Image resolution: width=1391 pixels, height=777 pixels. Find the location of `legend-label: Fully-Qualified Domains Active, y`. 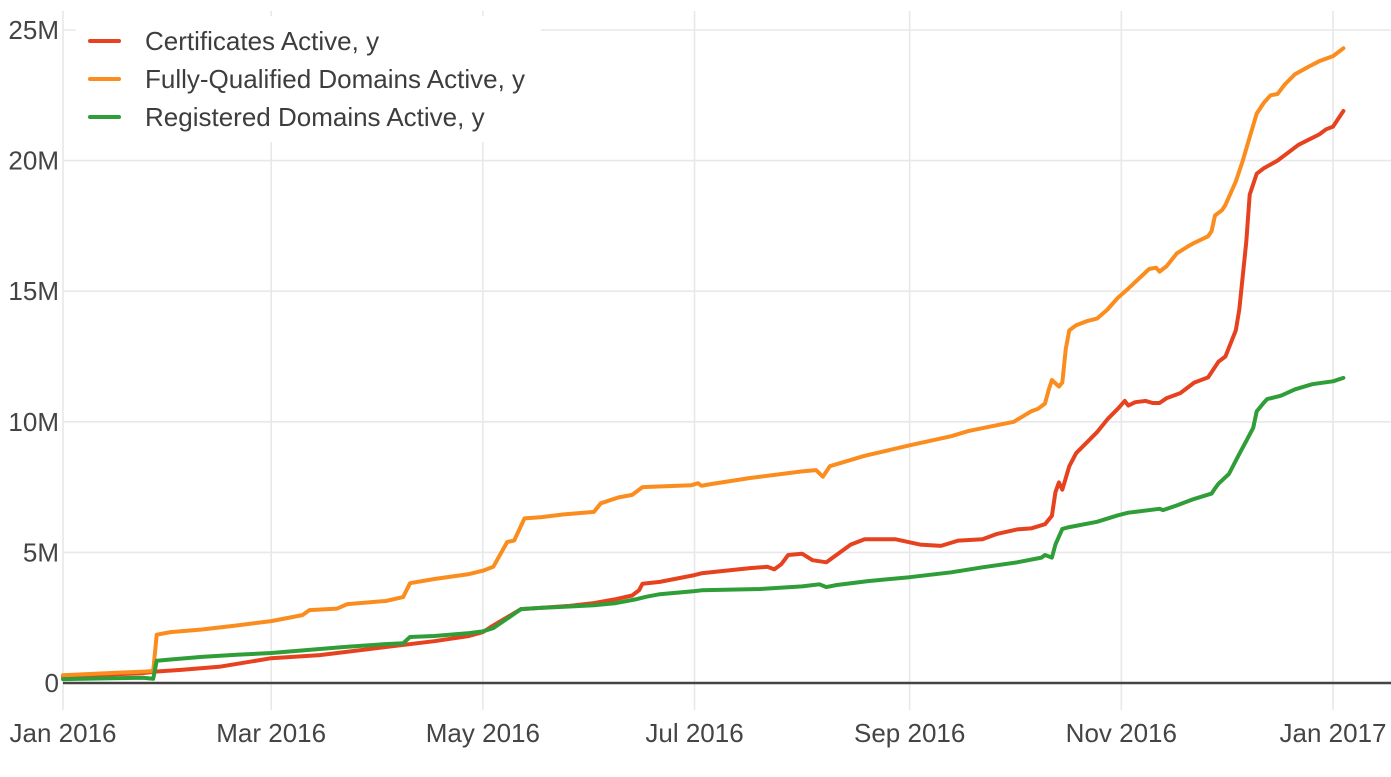

legend-label: Fully-Qualified Domains Active, y is located at coordinates (335, 78).